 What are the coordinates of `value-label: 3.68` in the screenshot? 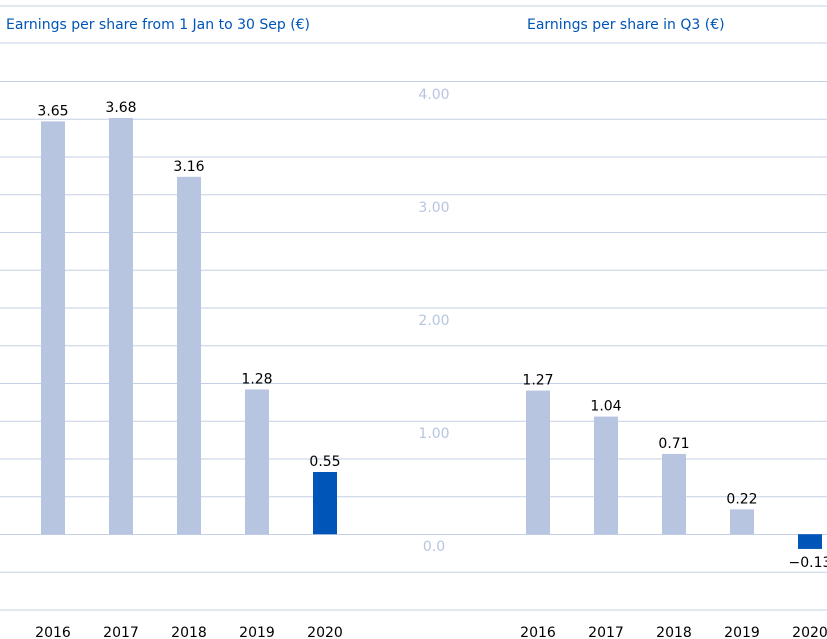 It's located at (120, 108).